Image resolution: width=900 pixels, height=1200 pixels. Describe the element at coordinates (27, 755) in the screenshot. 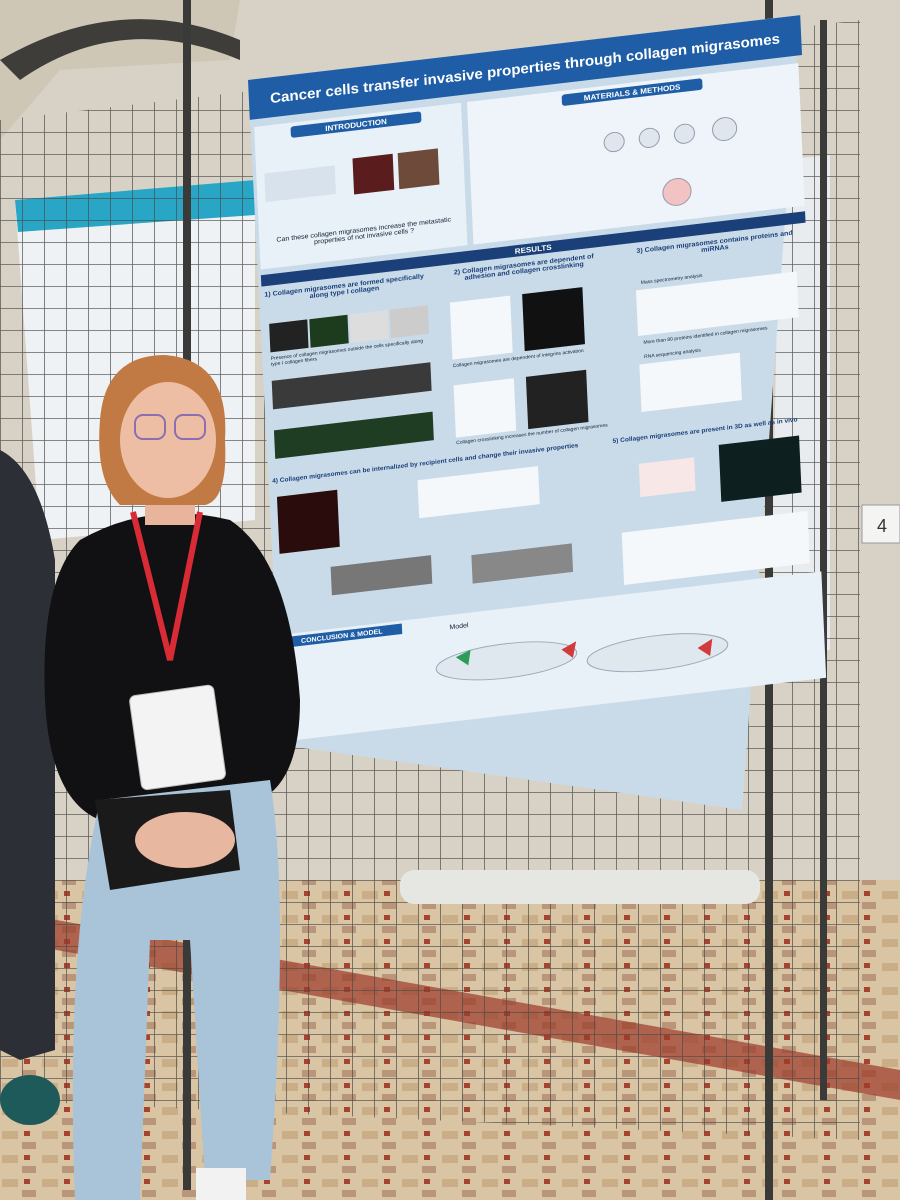

I see `bystander` at that location.